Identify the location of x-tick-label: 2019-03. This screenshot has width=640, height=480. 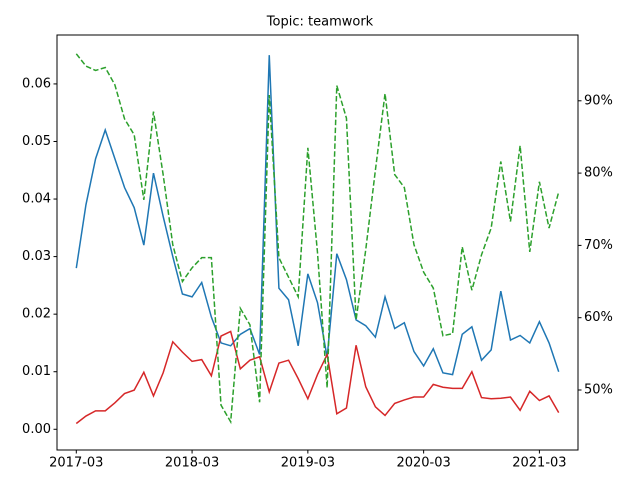
(308, 463).